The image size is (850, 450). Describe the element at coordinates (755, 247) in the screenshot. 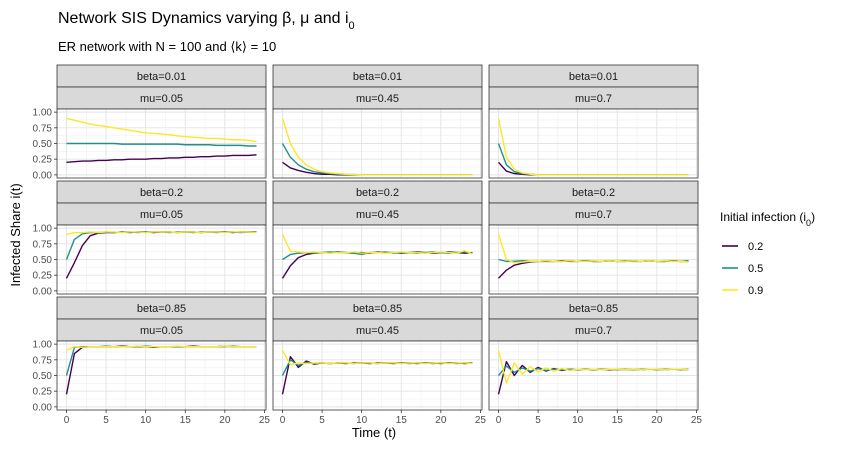

I see `legend-label: 0.2` at that location.